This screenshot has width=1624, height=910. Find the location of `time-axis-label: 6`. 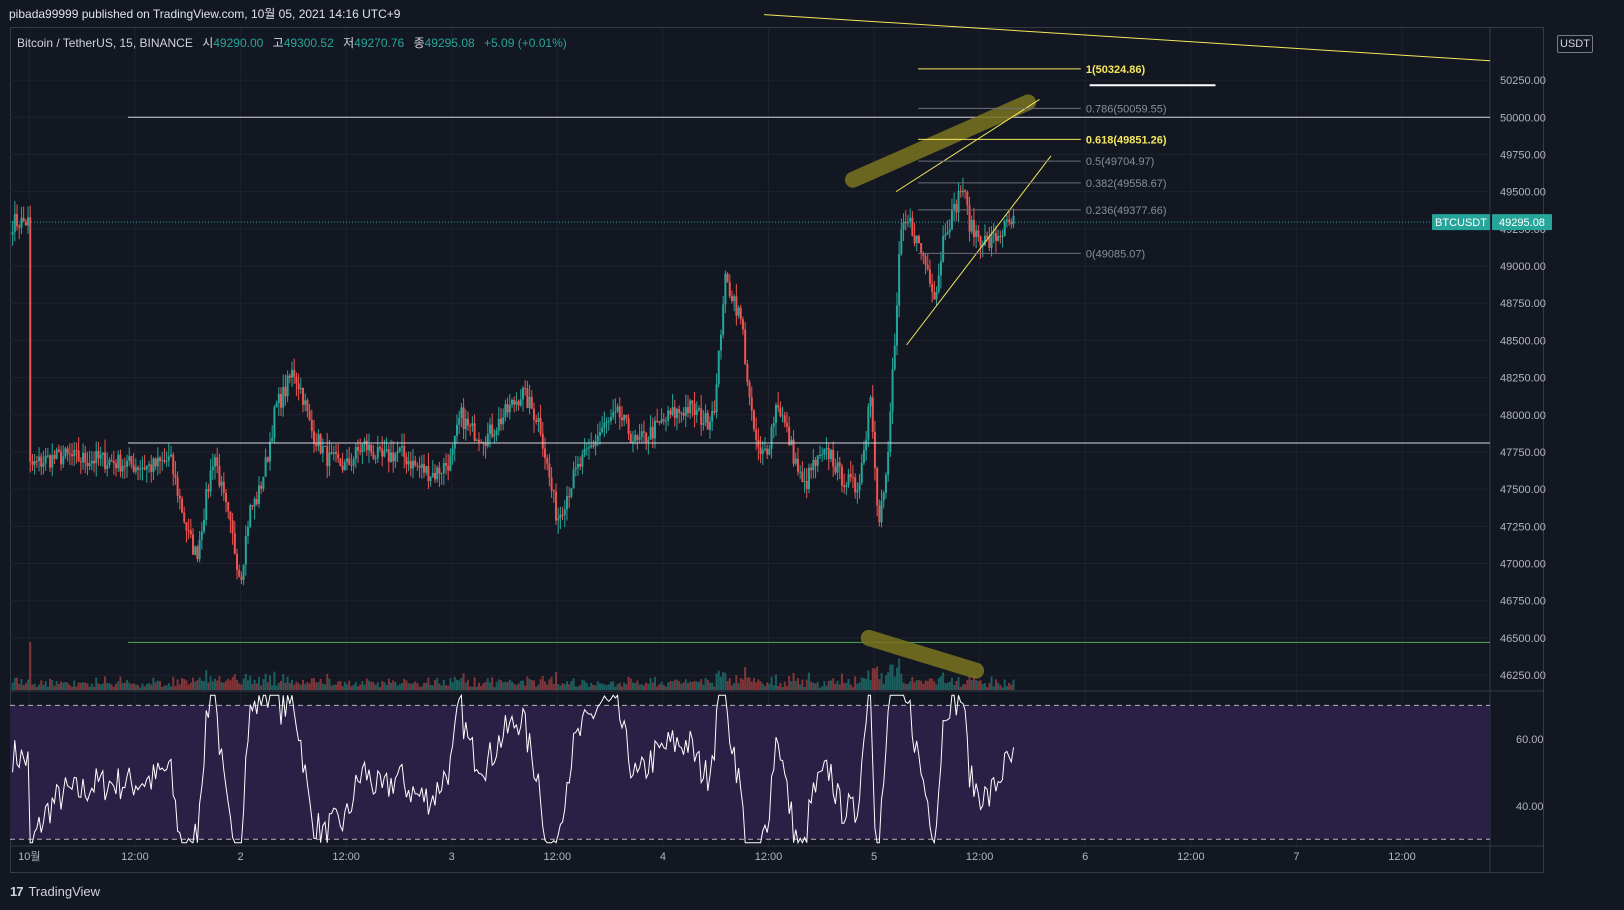

time-axis-label: 6 is located at coordinates (1085, 857).